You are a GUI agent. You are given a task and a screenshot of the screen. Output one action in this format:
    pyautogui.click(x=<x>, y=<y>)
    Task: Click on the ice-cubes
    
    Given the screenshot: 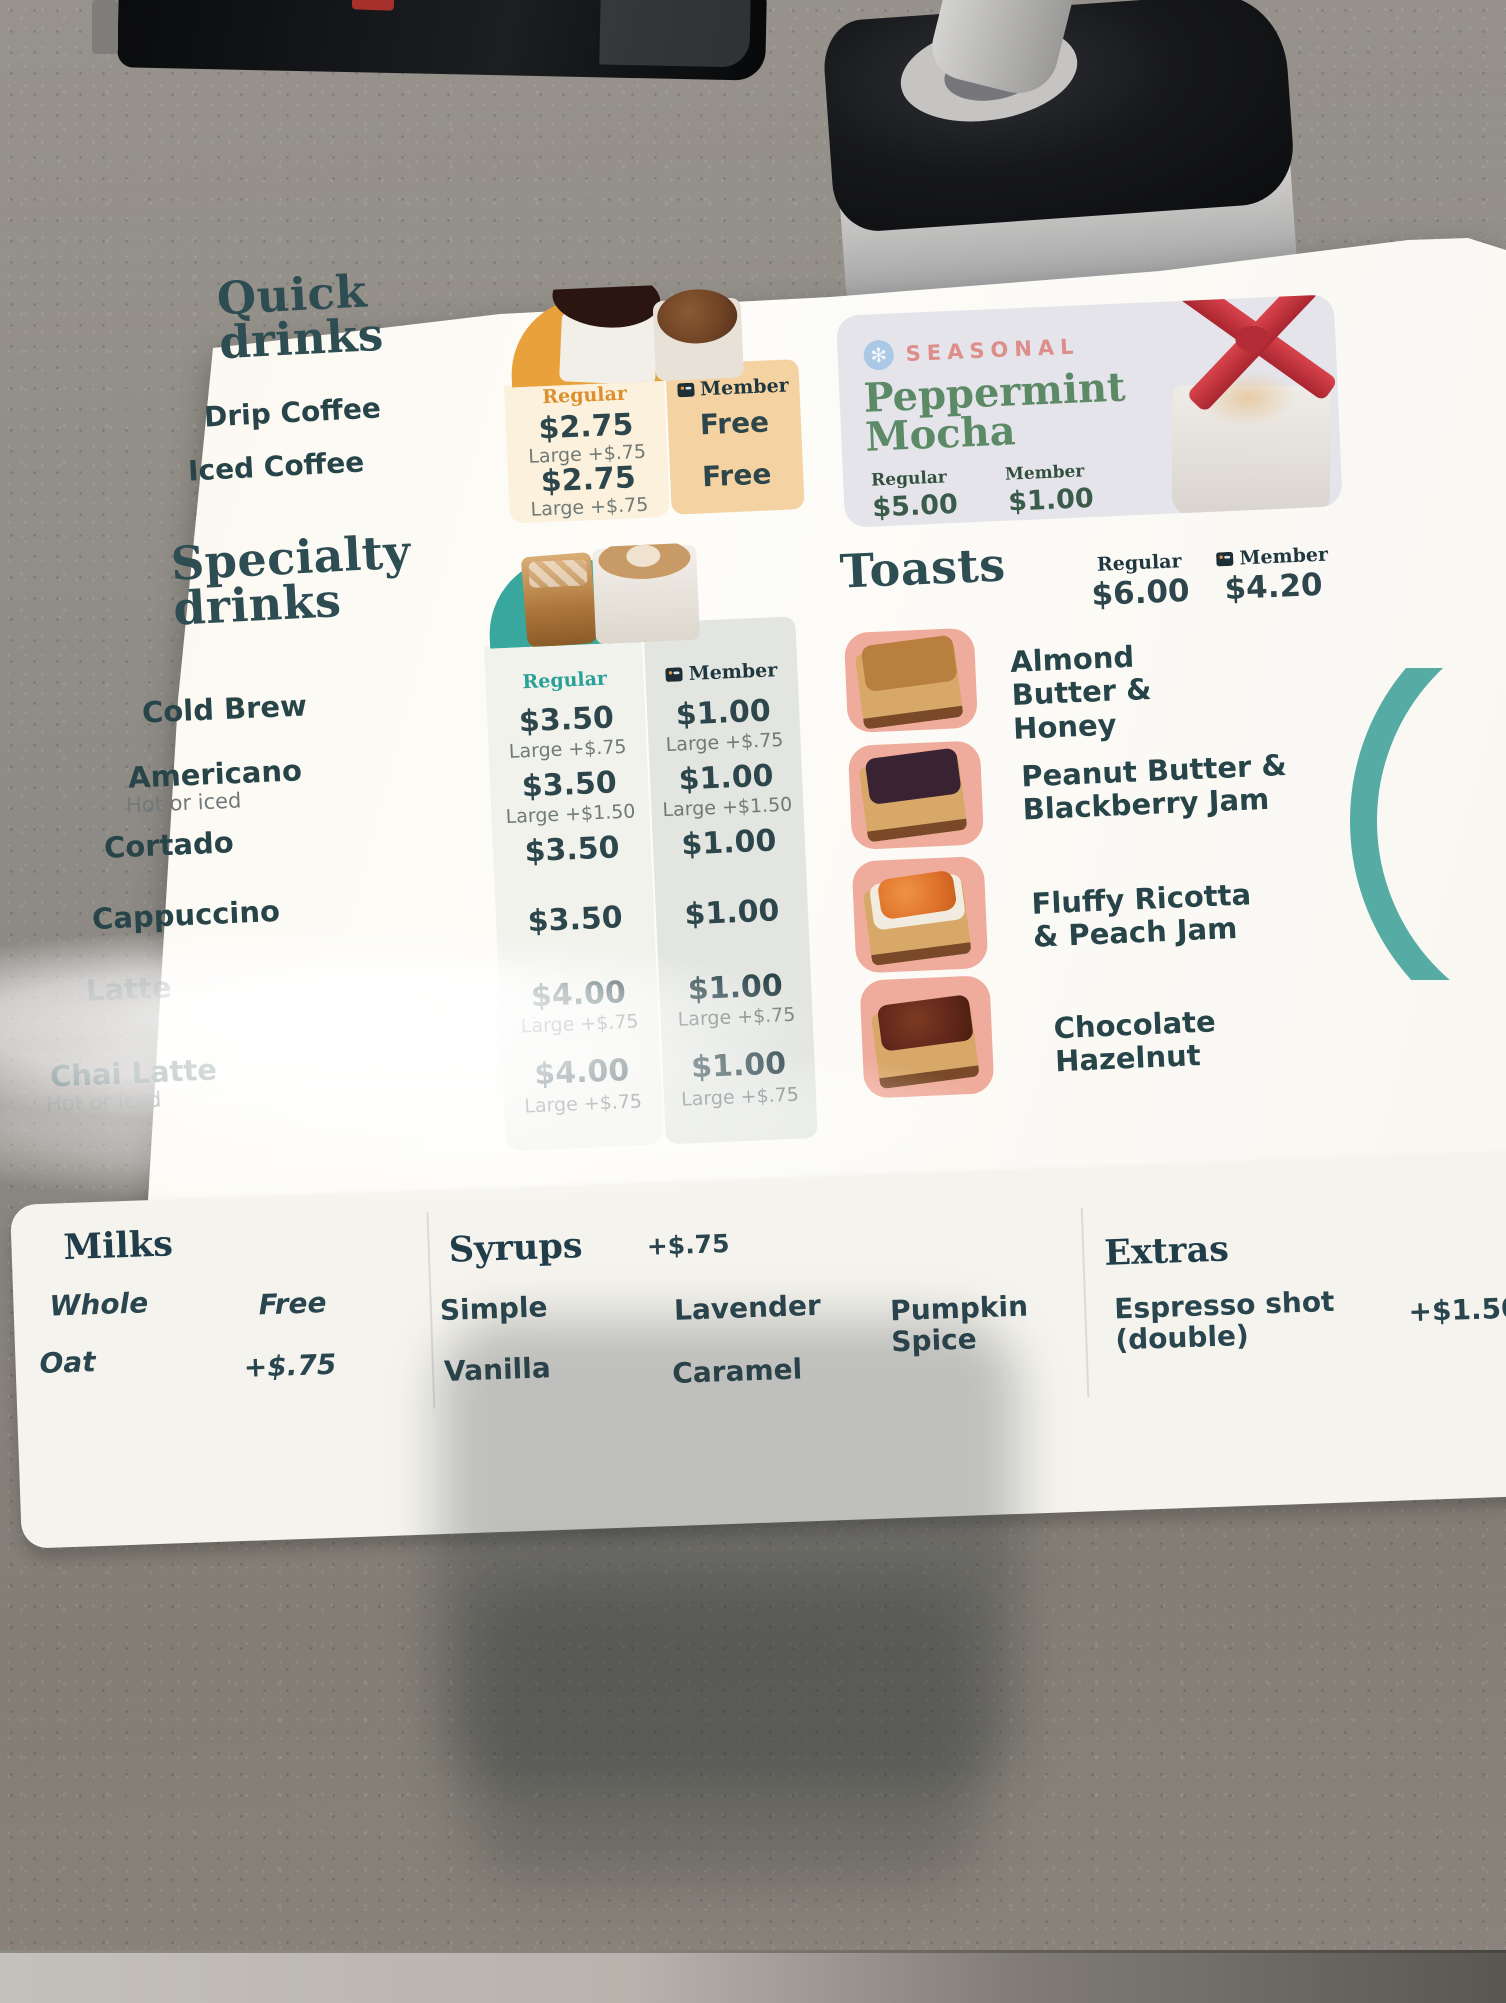 What is the action you would take?
    pyautogui.click(x=558, y=573)
    